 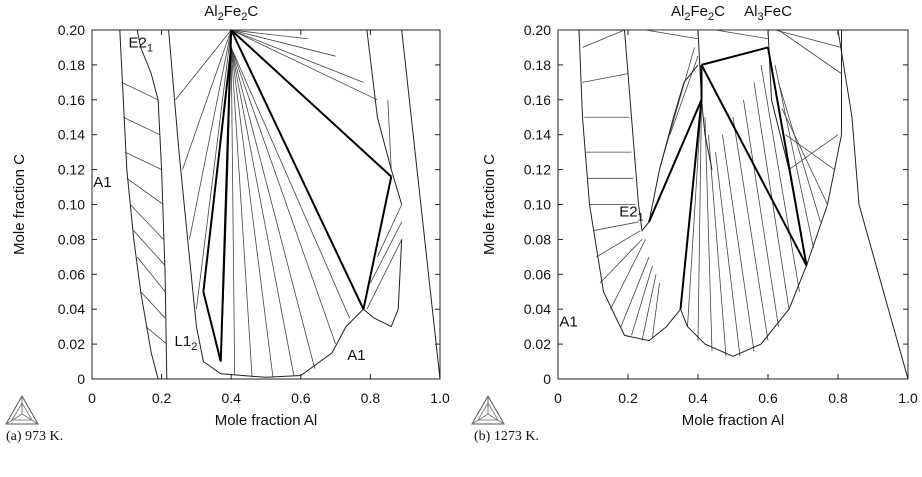 What do you see at coordinates (266, 420) in the screenshot?
I see `x-axis-label: Mole fraction Al` at bounding box center [266, 420].